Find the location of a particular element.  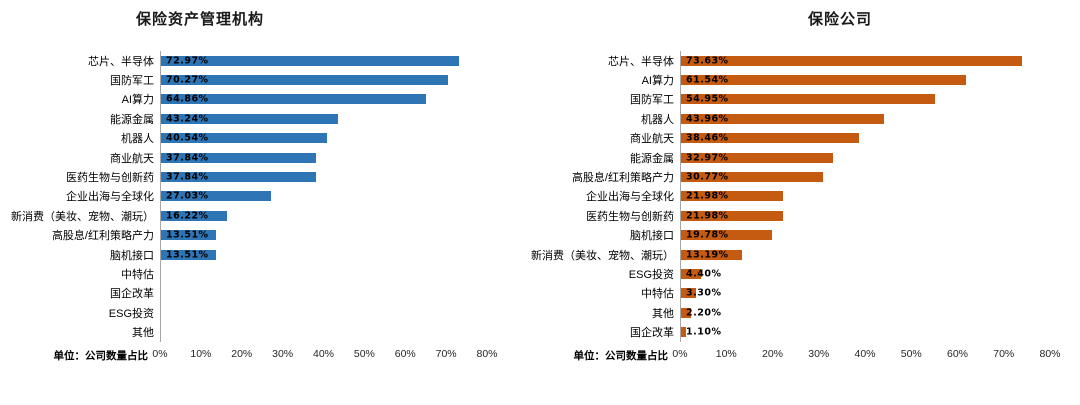

value-label: 43.96% is located at coordinates (707, 119).